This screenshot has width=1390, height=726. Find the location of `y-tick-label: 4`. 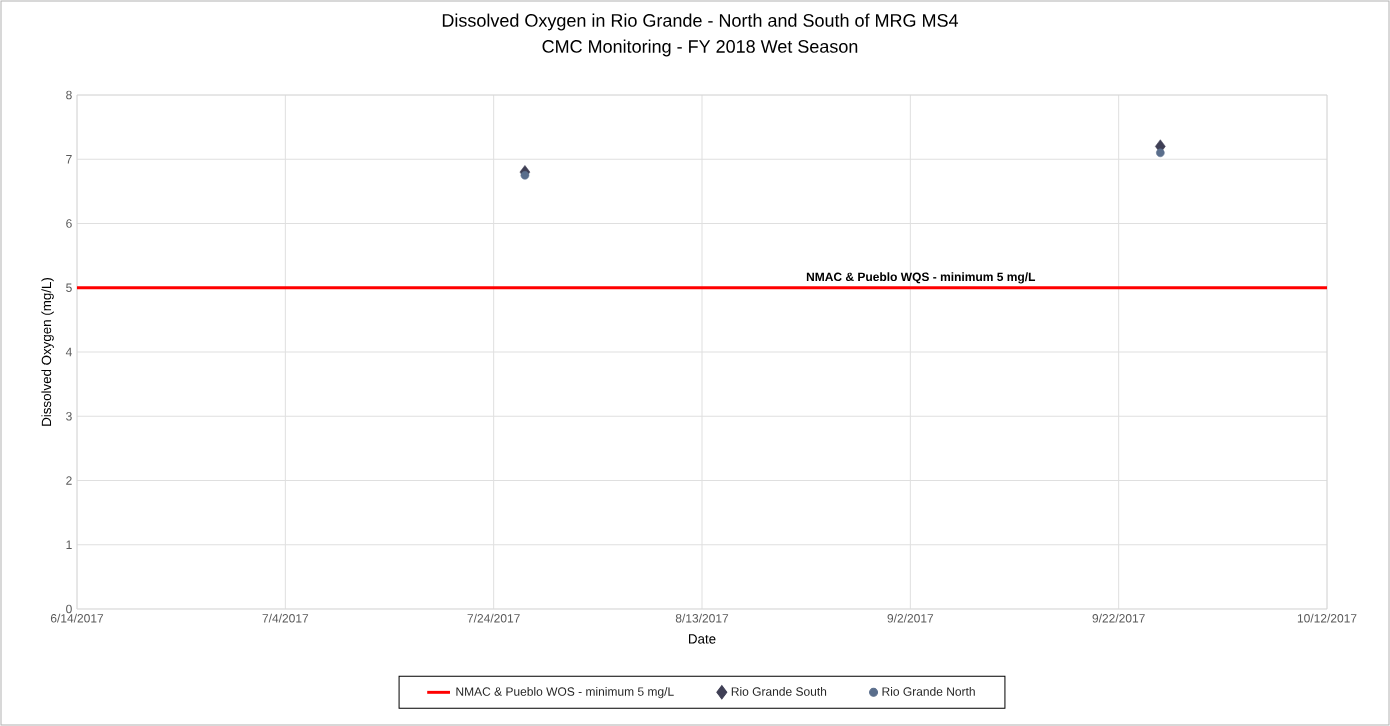

y-tick-label: 4 is located at coordinates (68, 352).